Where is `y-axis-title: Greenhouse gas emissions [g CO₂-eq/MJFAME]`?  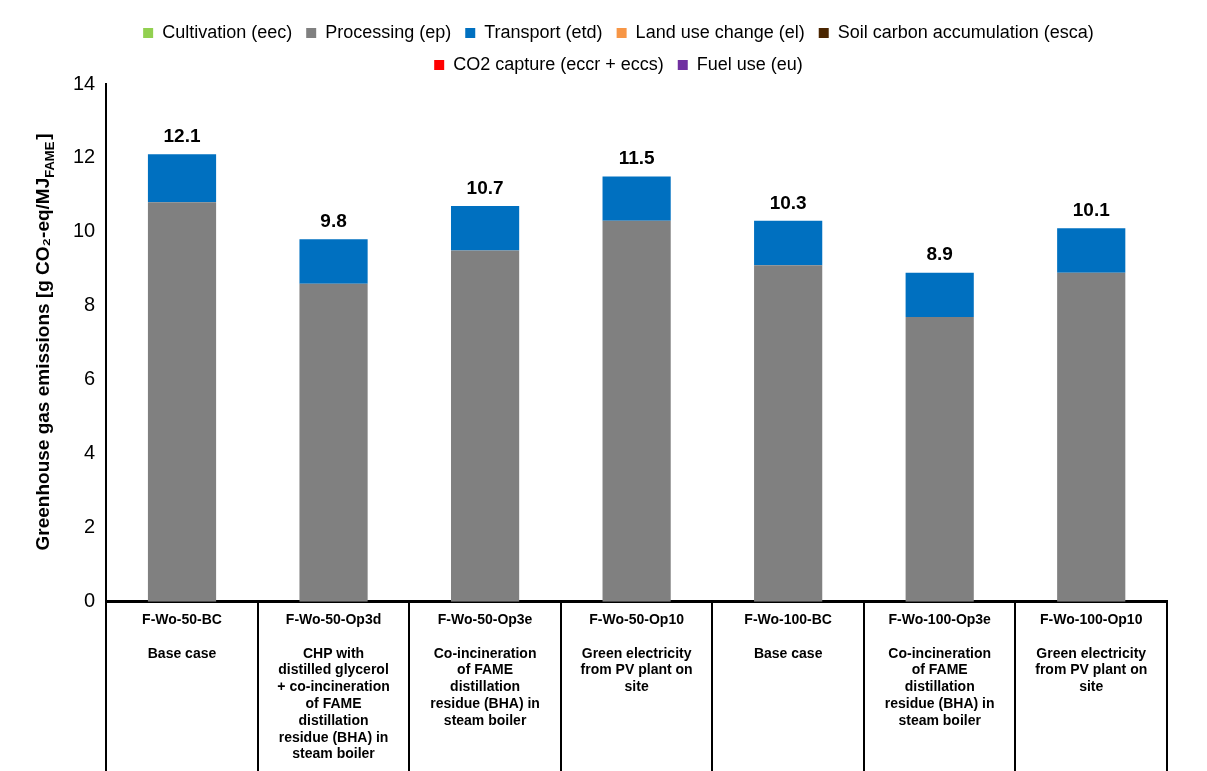 y-axis-title: Greenhouse gas emissions [g CO₂-eq/MJFAME] is located at coordinates (44, 342).